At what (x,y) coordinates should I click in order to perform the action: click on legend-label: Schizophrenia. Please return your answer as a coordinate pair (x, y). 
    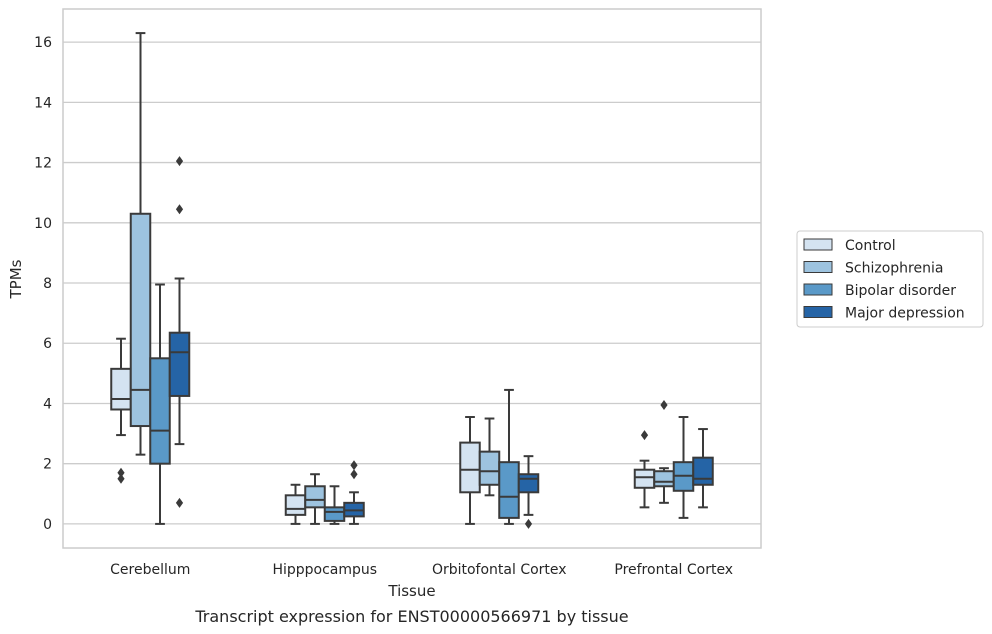
    Looking at the image, I should click on (894, 269).